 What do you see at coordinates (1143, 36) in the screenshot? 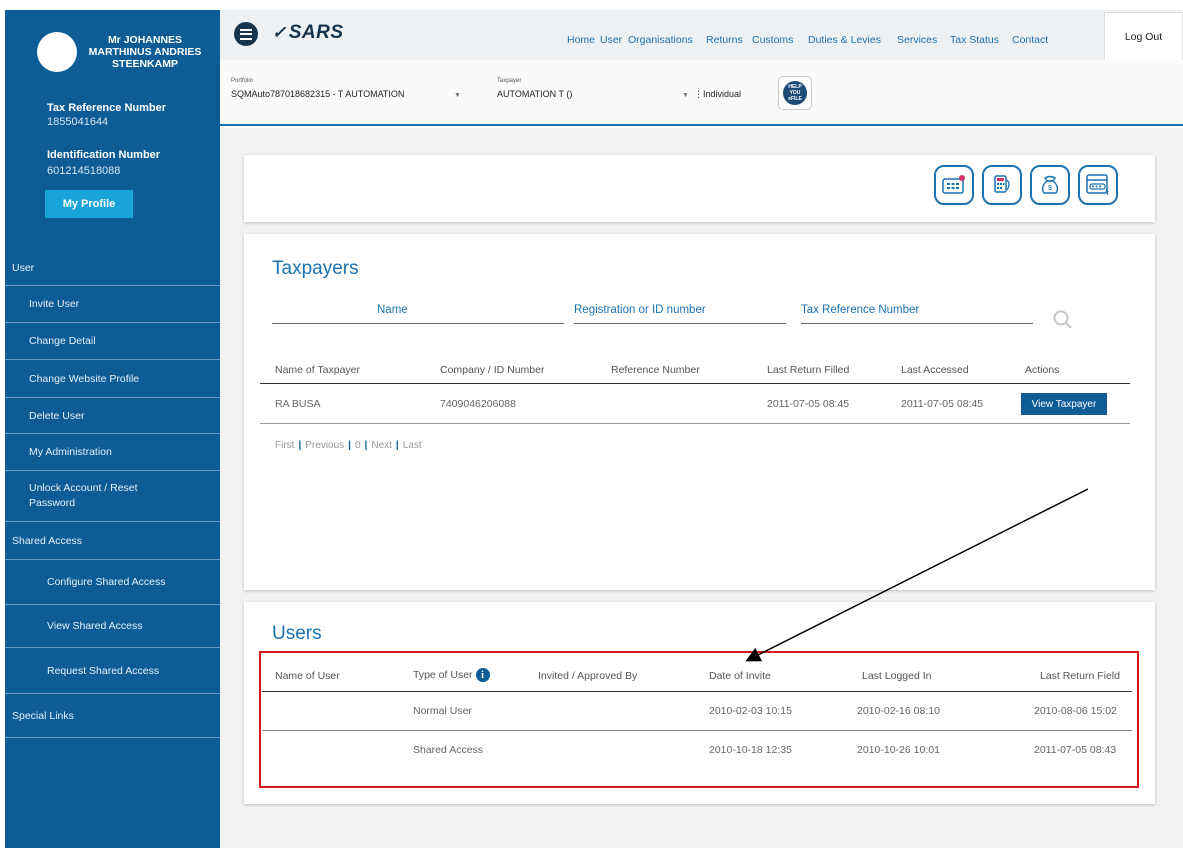
I see `logout-button: Log Out` at bounding box center [1143, 36].